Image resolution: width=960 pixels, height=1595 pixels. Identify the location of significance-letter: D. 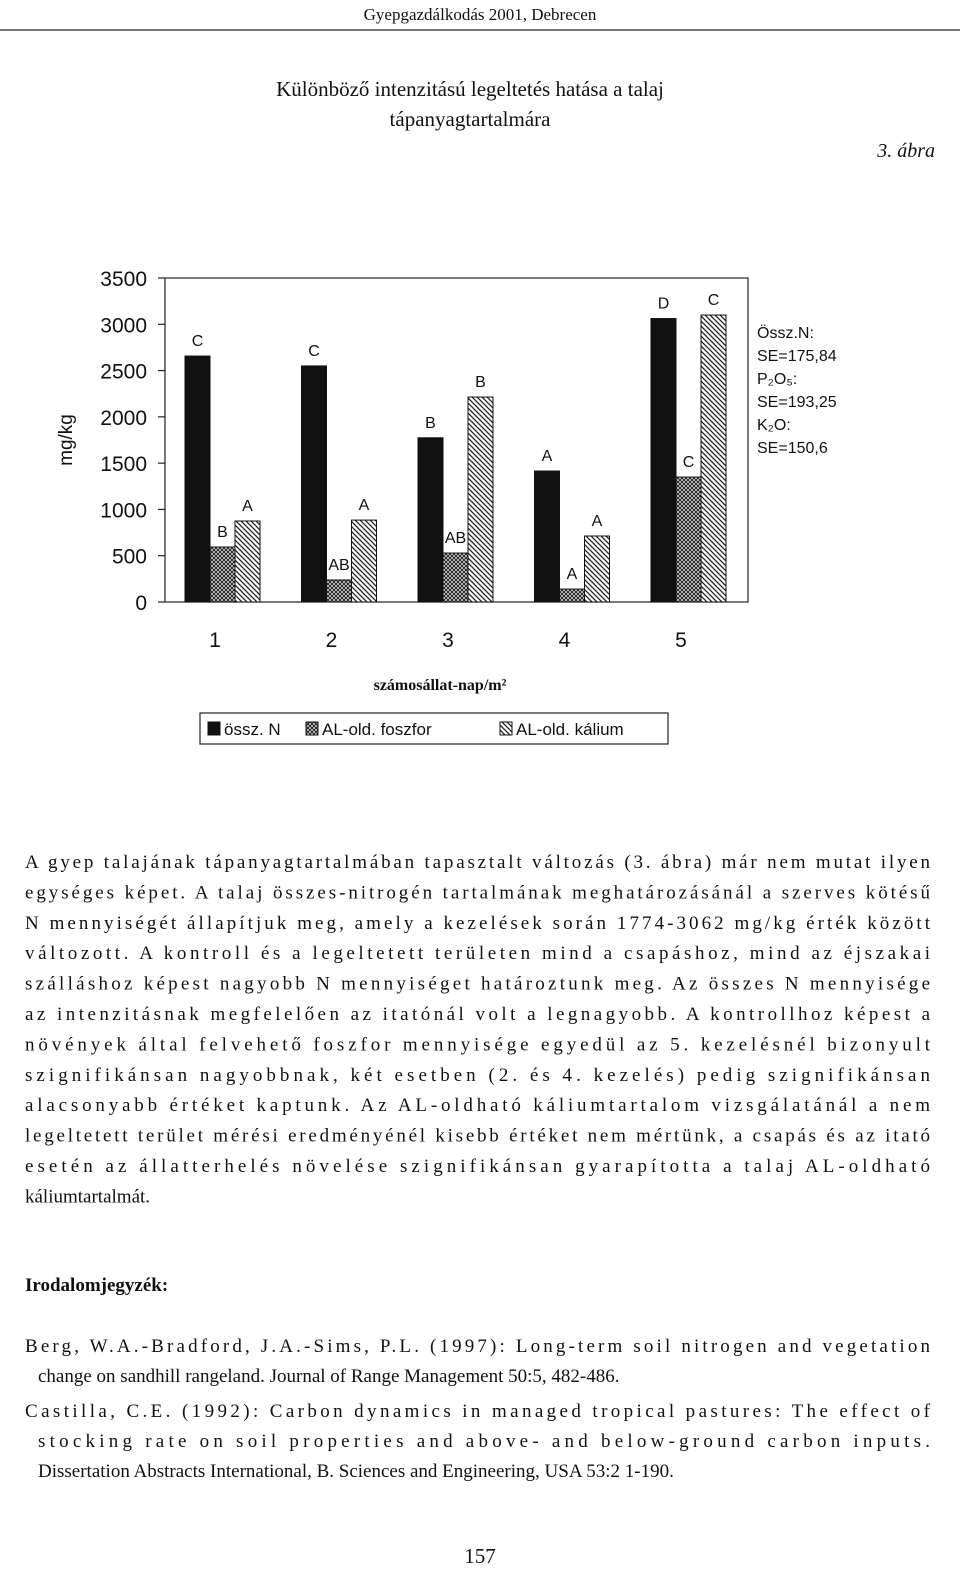
(664, 304).